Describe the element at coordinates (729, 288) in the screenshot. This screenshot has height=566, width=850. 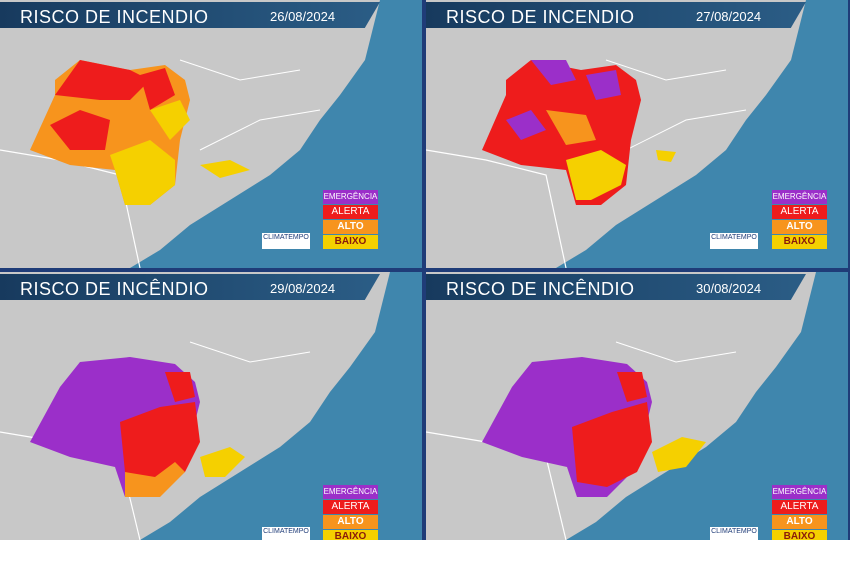
I see `panel-date: 30/08/2024` at that location.